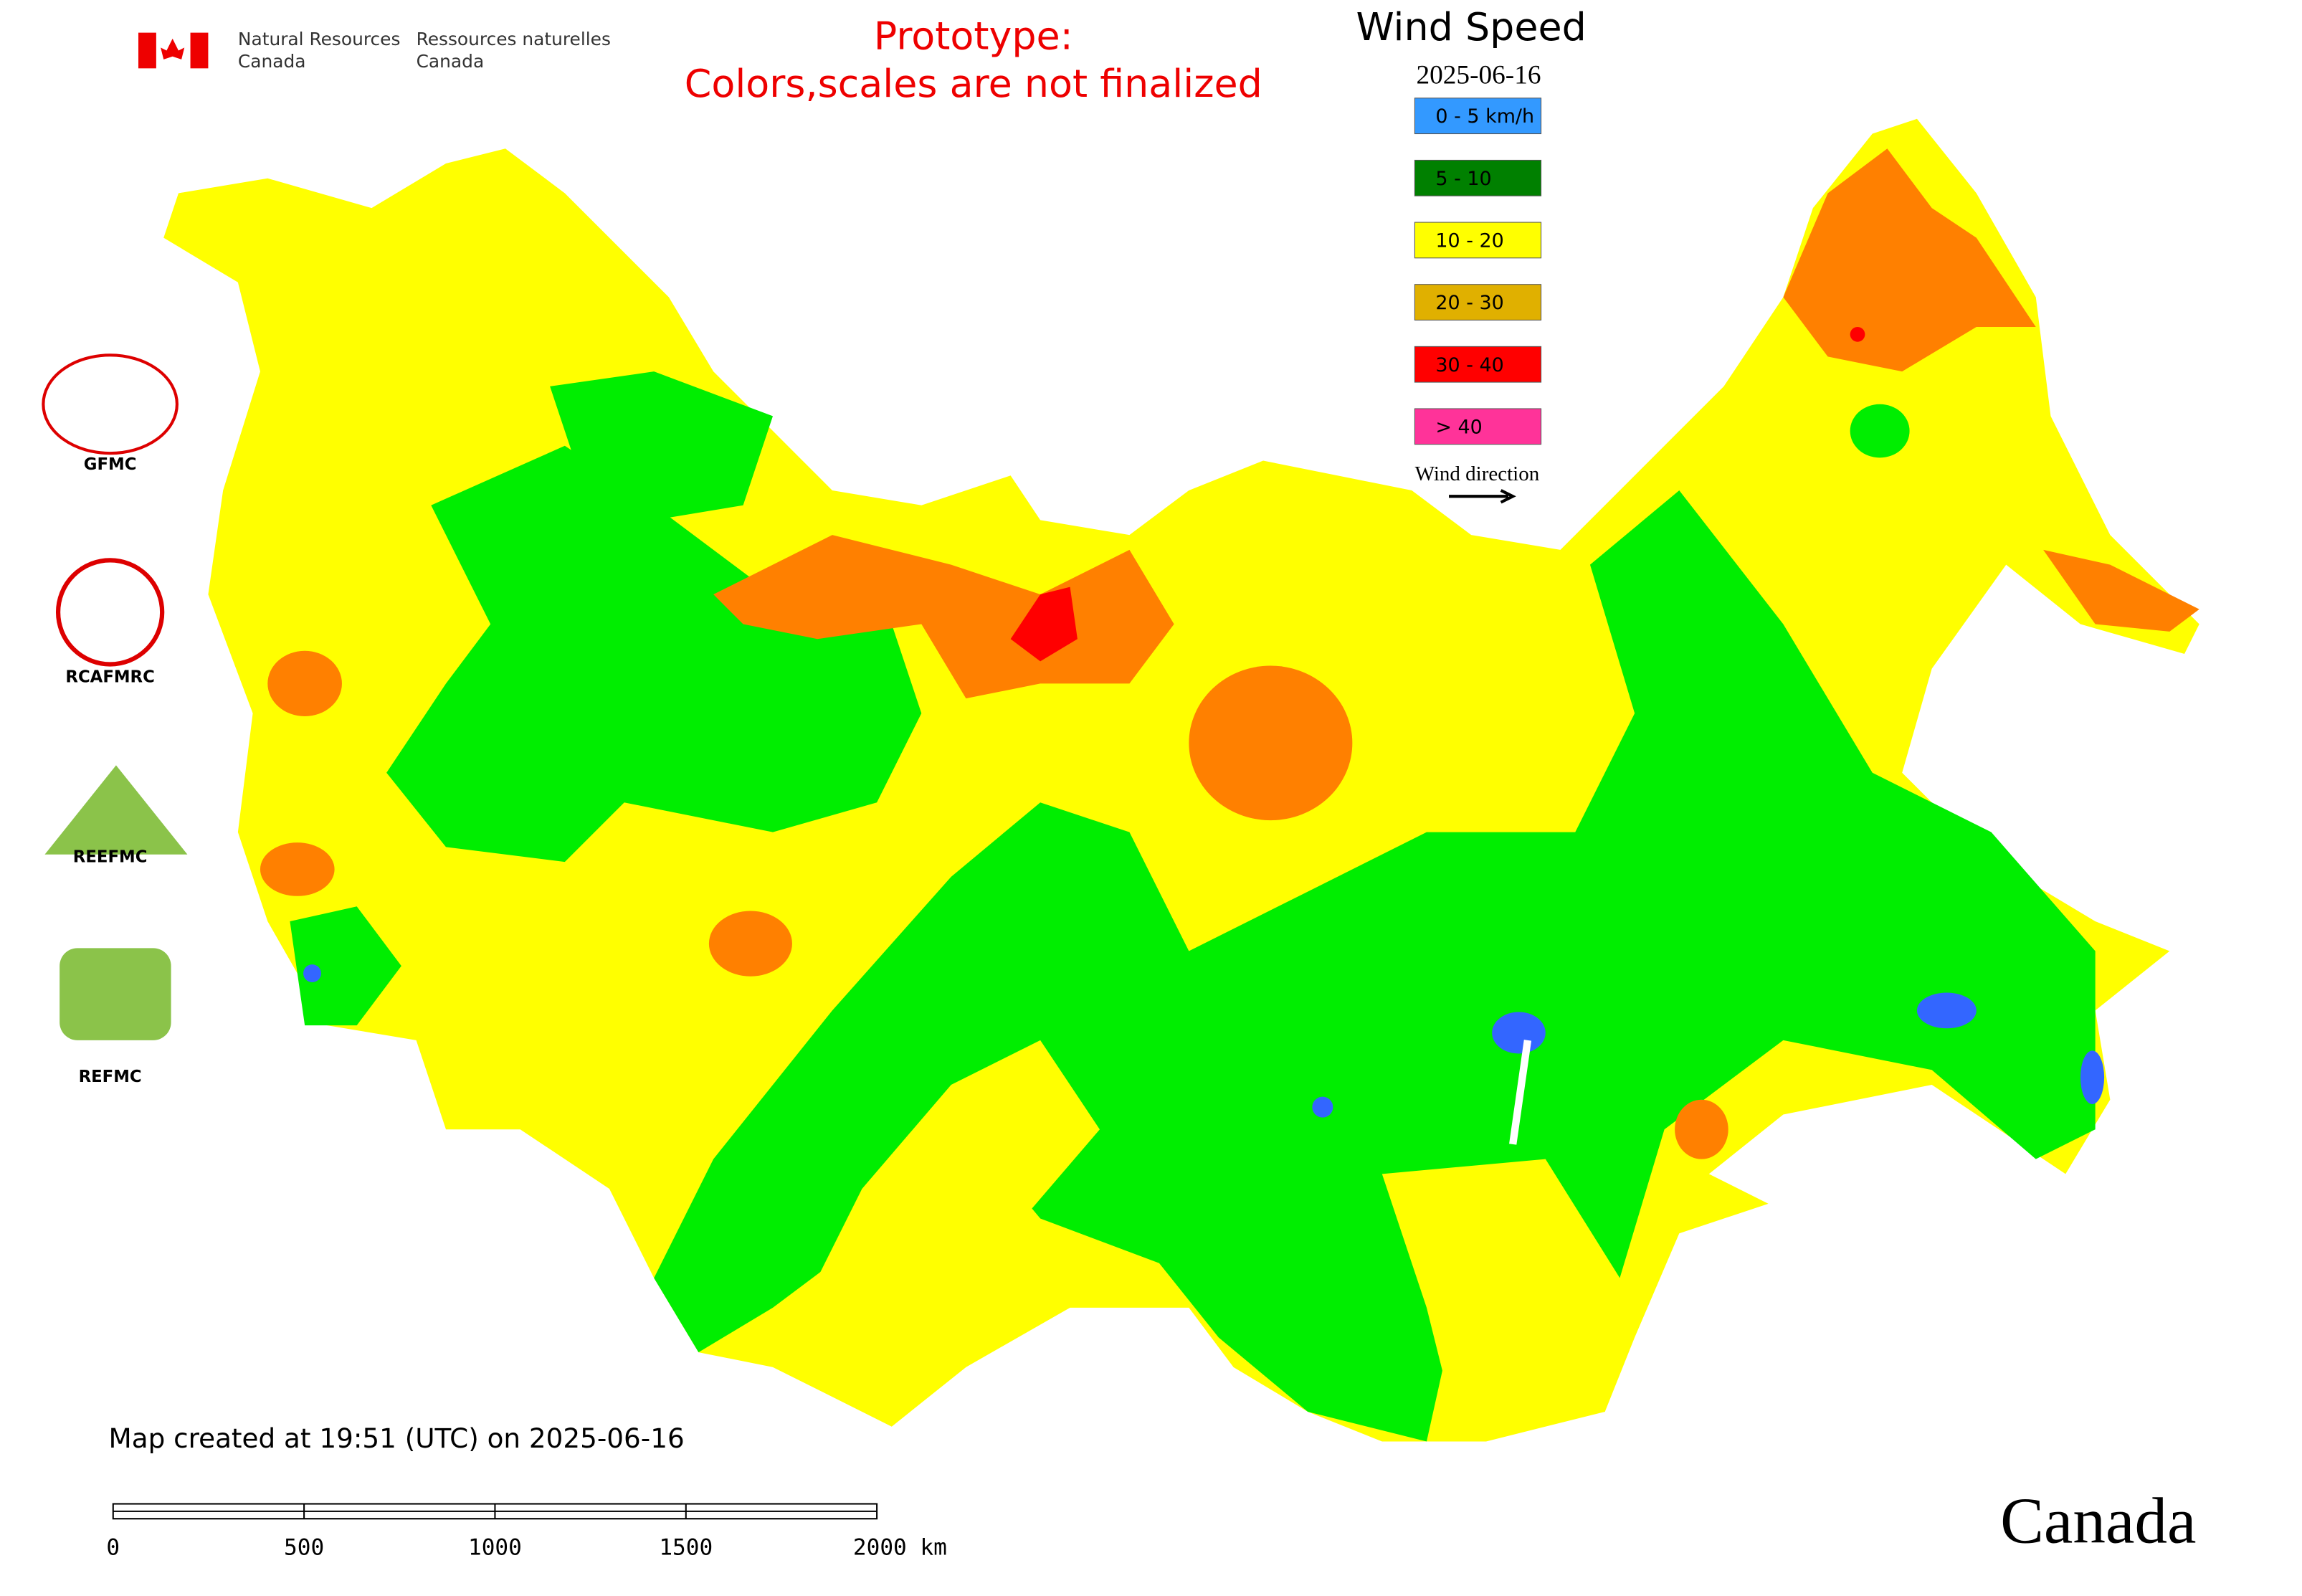  I want to click on scale-label: 1000, so click(495, 1548).